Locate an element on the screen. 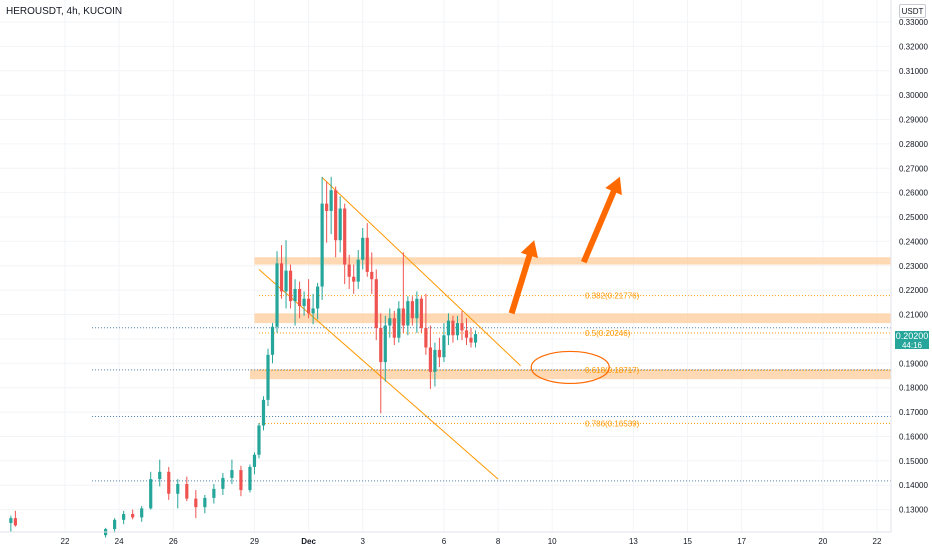  last-price-tag: 0.20200 44:16 is located at coordinates (912, 340).